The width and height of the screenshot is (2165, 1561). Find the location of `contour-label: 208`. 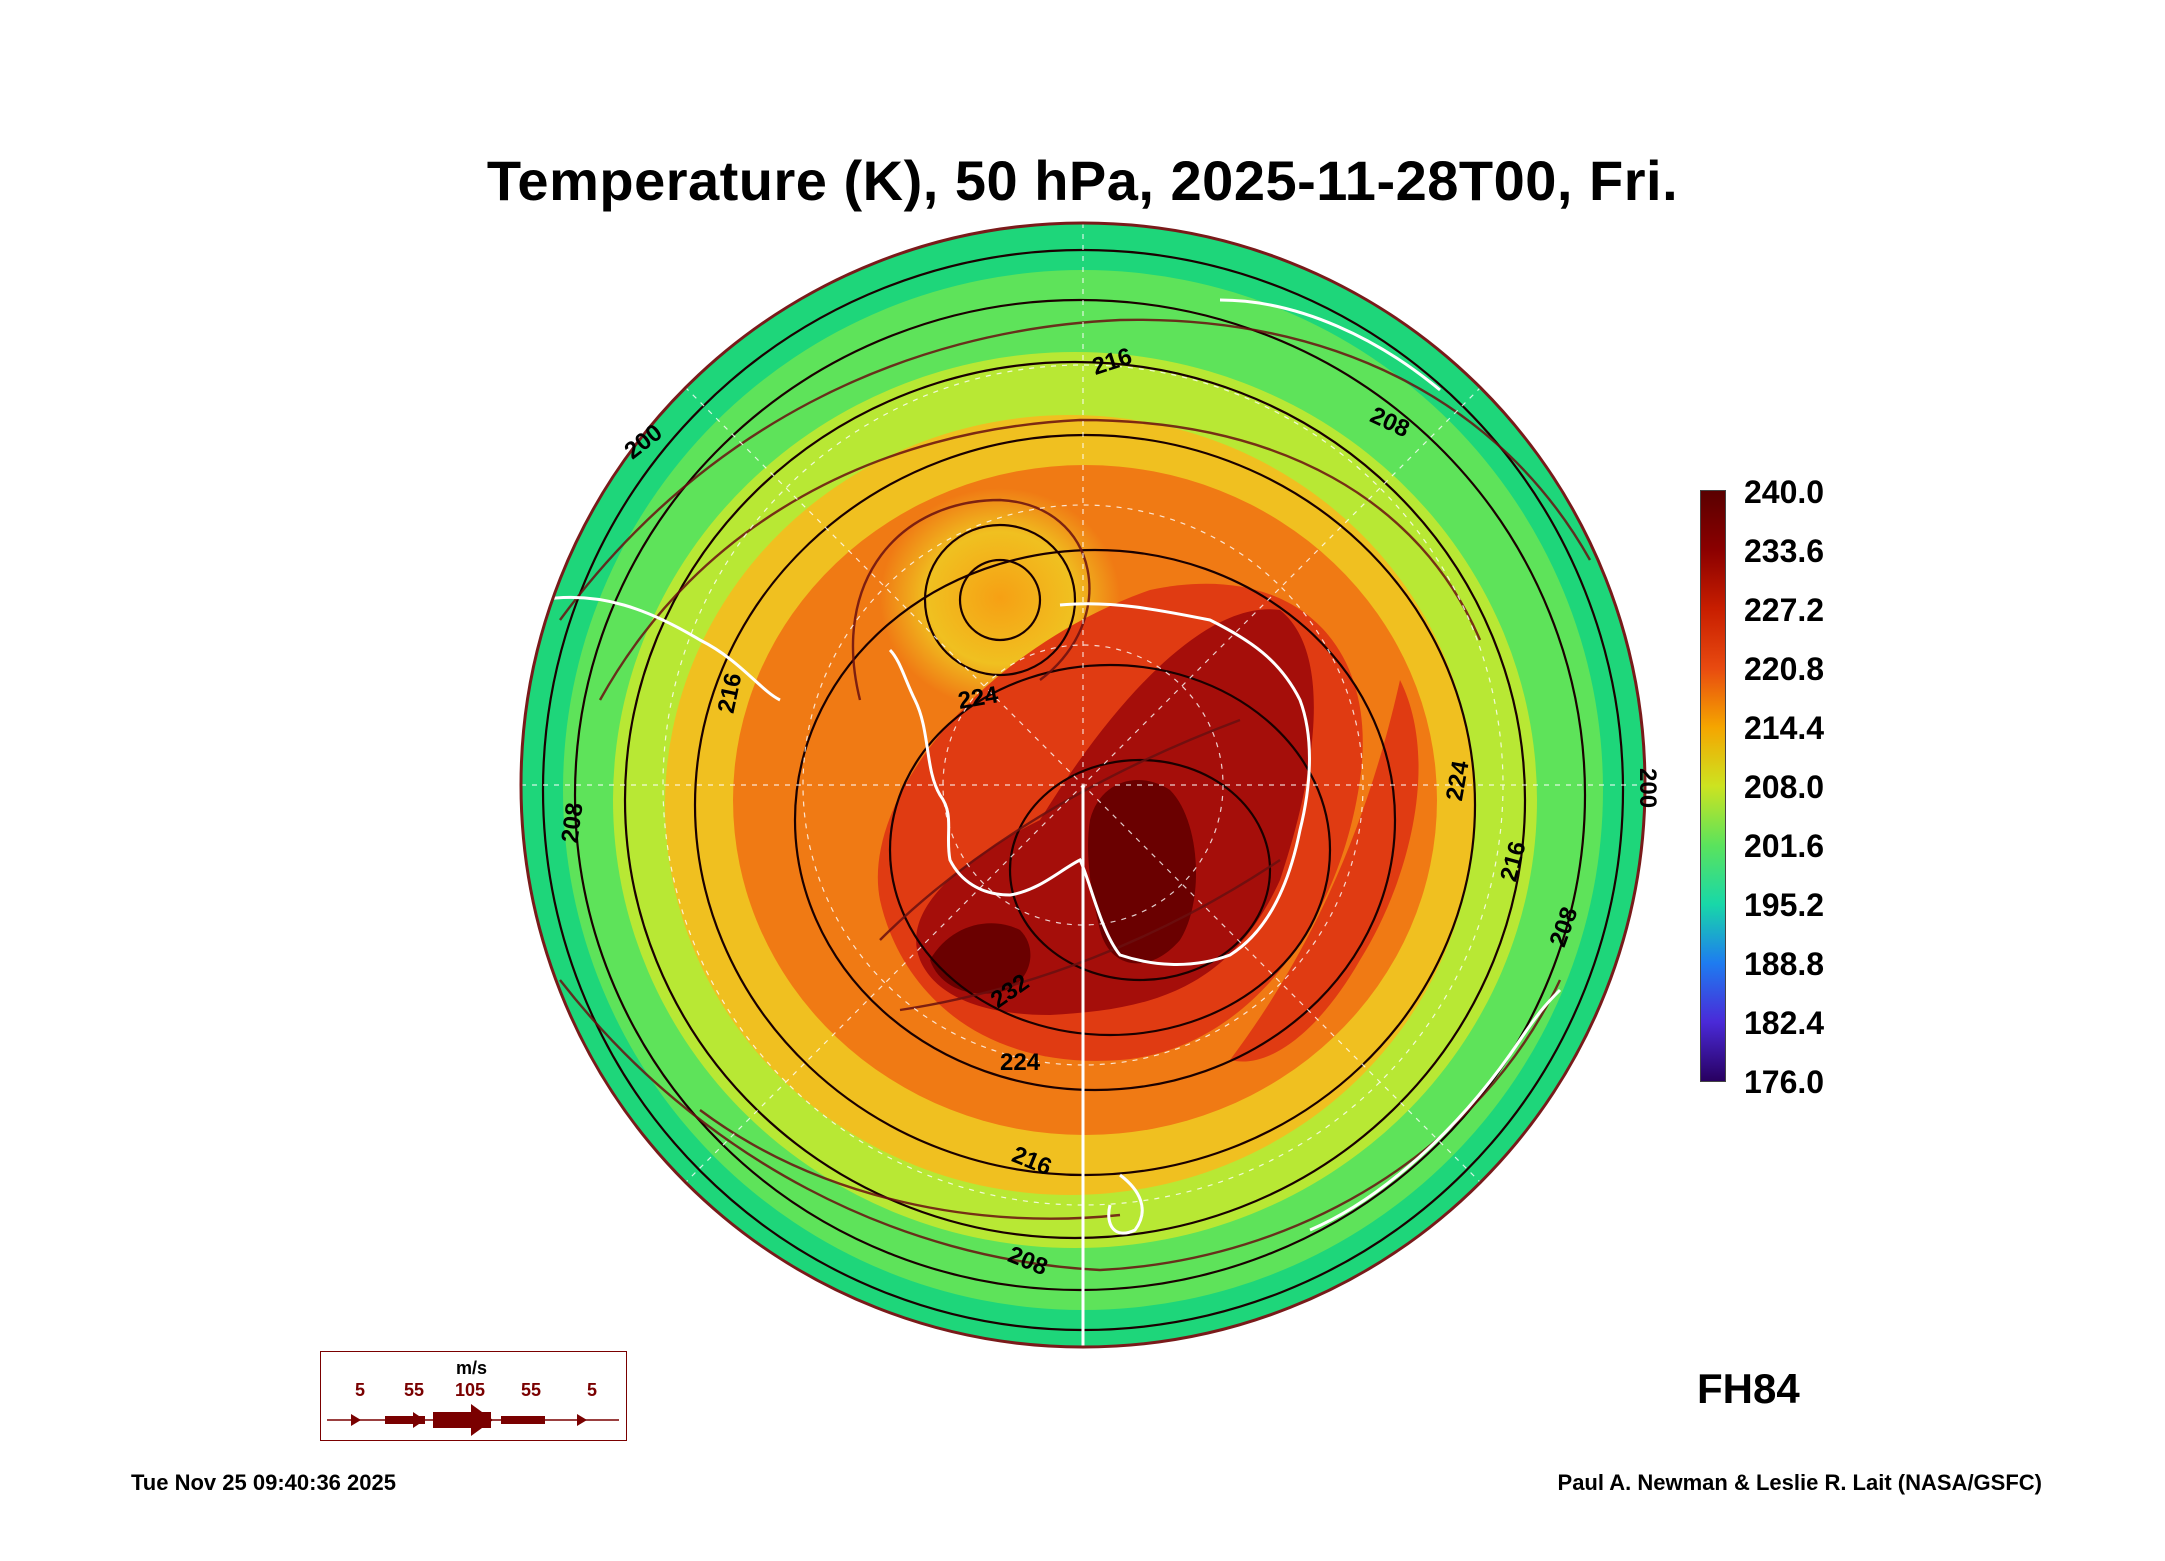

contour-label: 208 is located at coordinates (572, 822).